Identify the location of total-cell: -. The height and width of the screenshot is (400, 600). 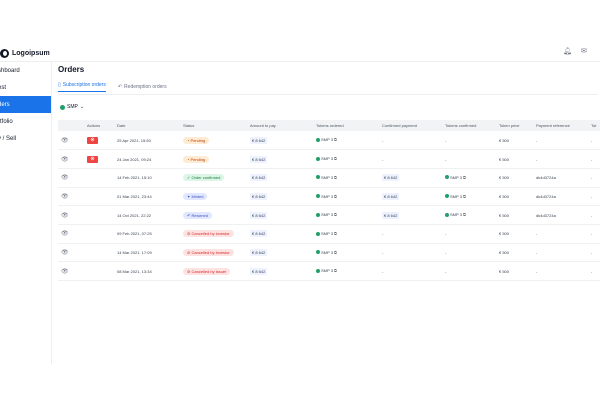
(594, 253).